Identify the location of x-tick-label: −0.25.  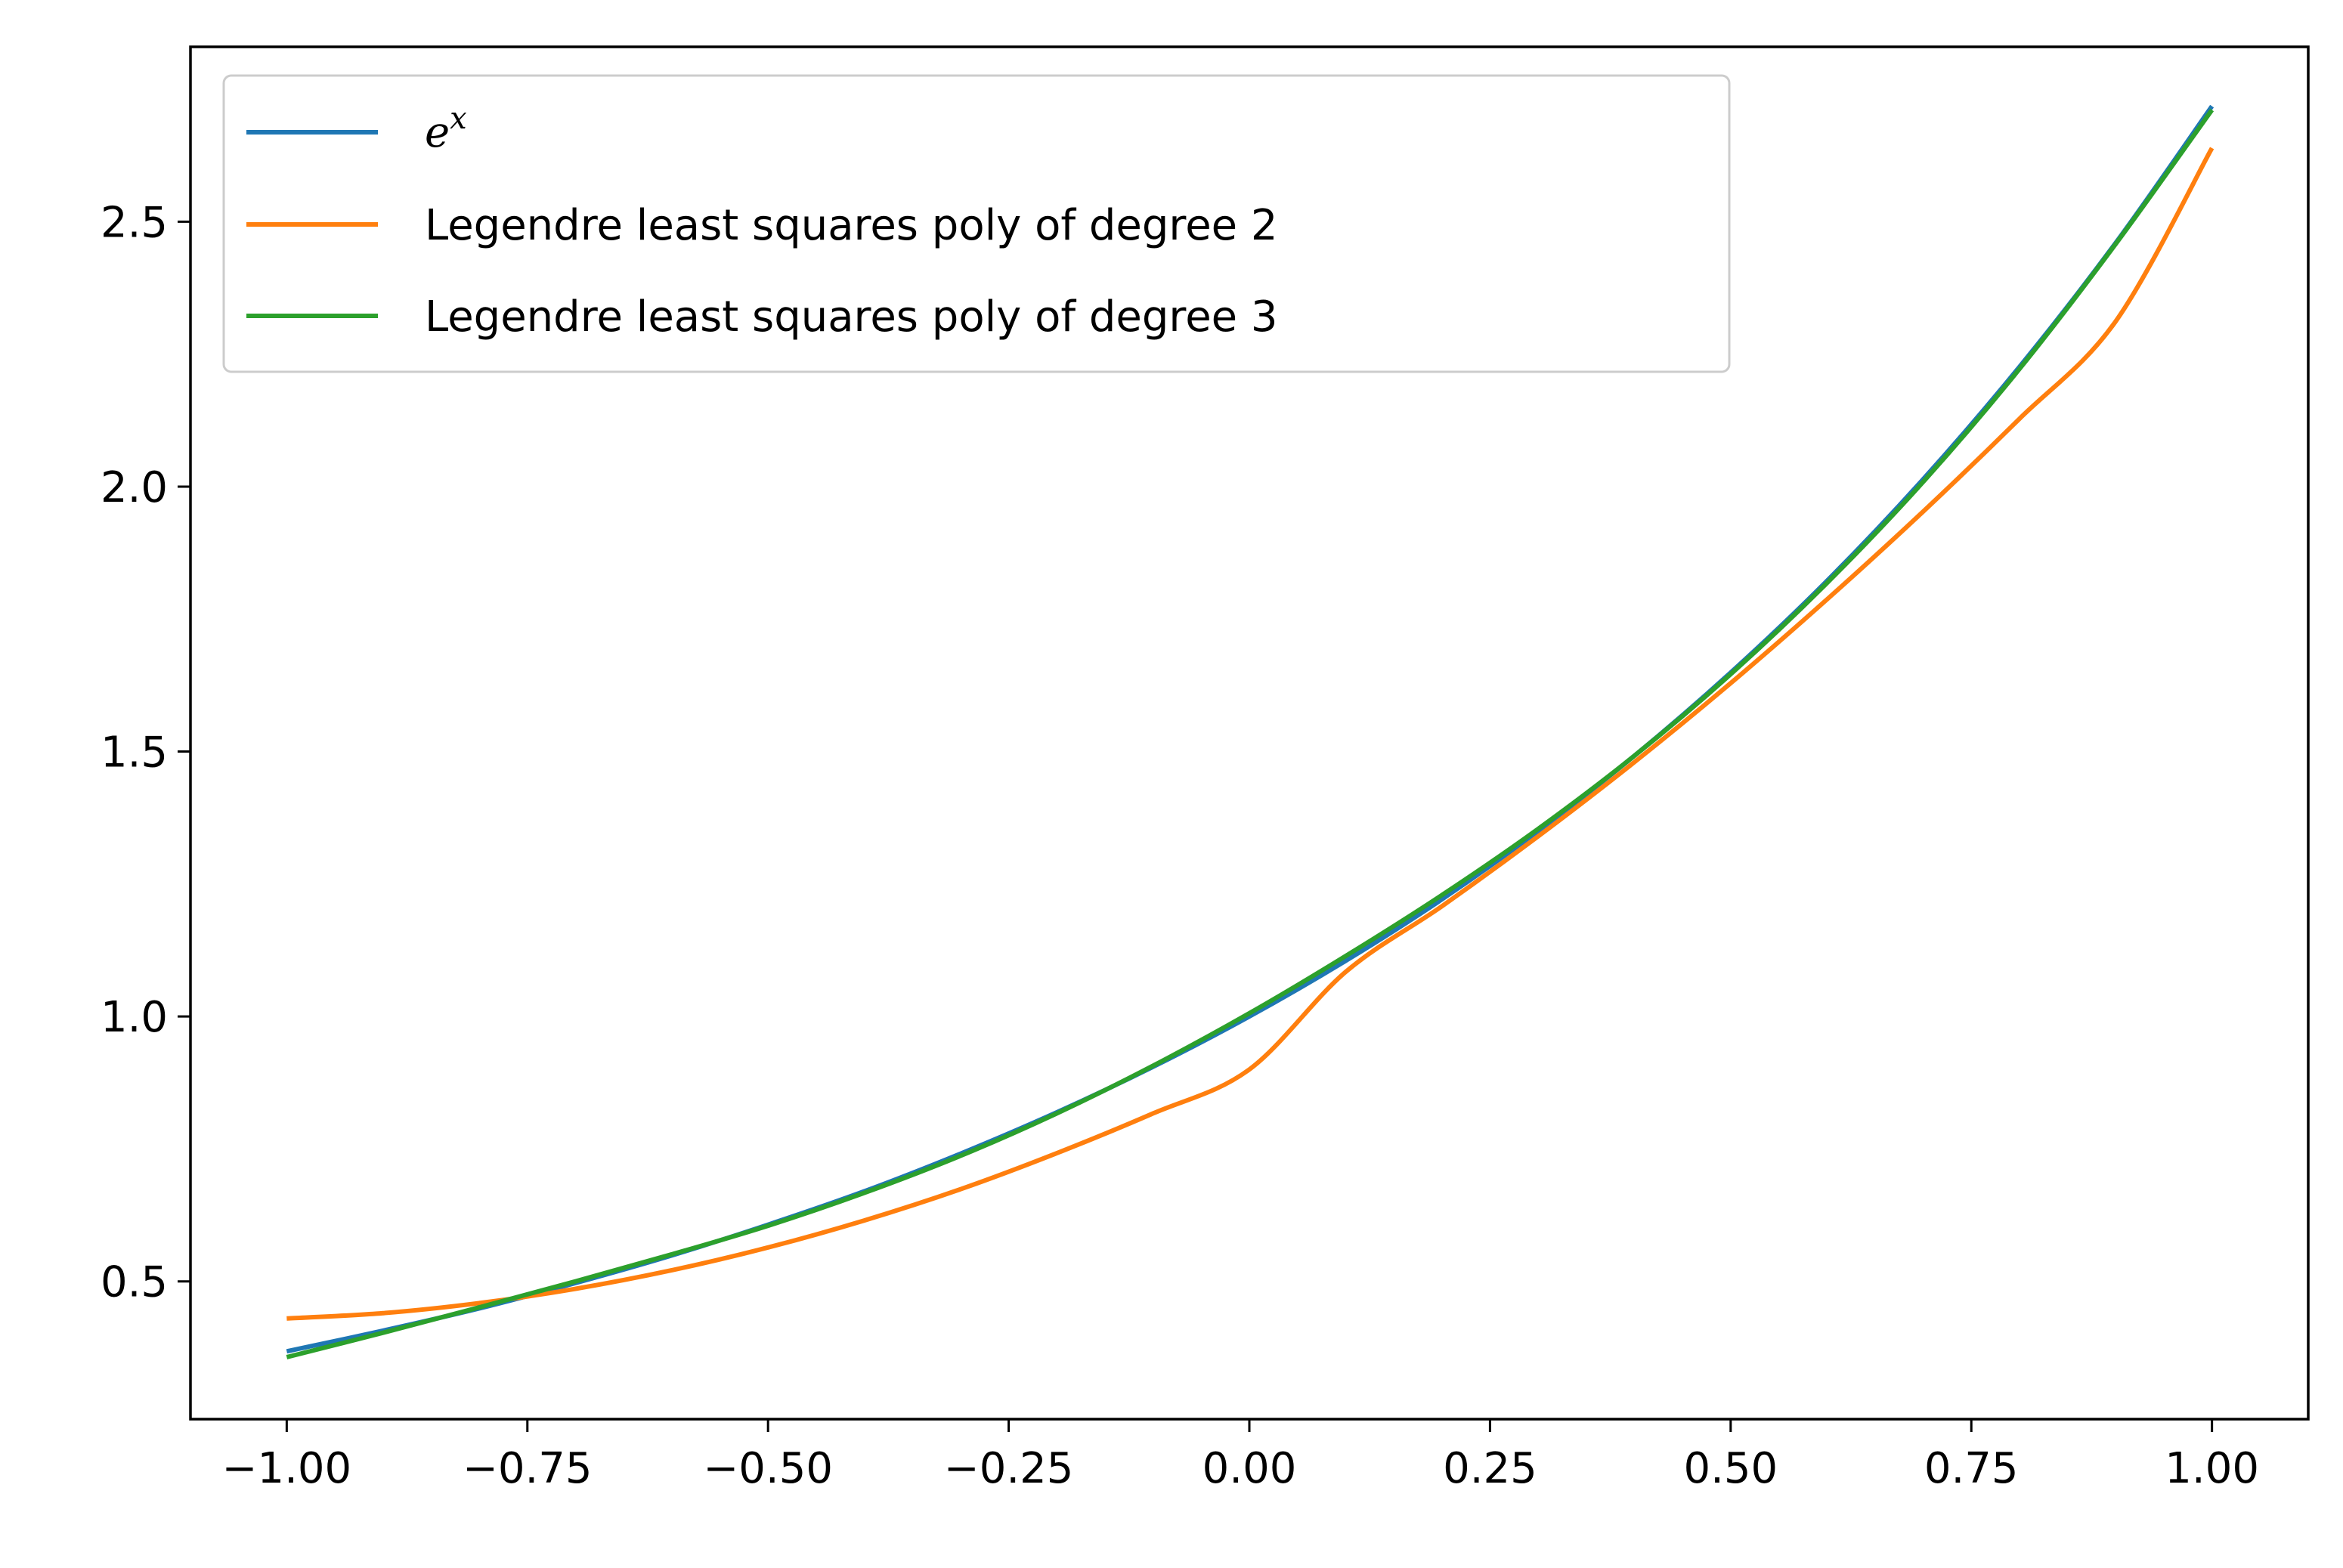
(1009, 1468).